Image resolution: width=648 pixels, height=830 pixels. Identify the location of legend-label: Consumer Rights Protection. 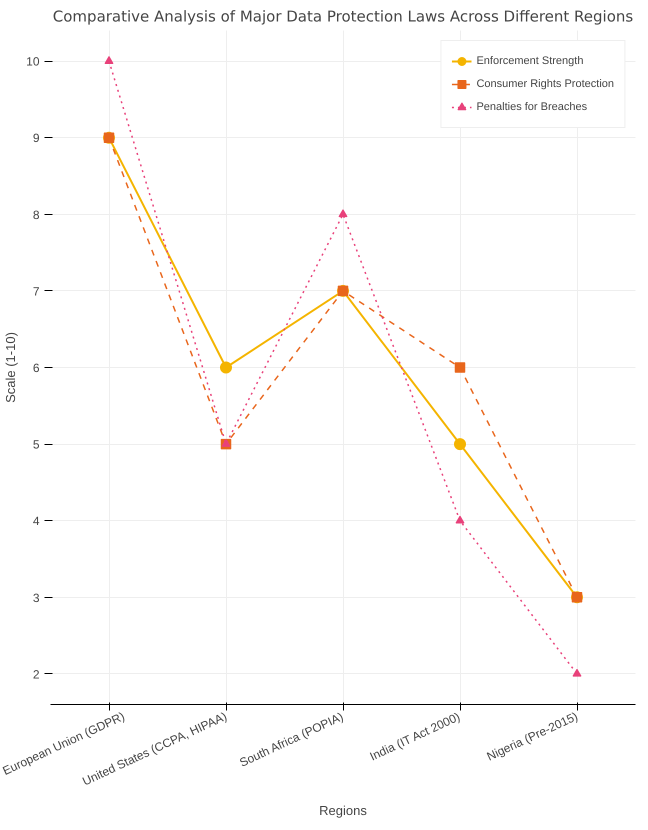
(545, 84).